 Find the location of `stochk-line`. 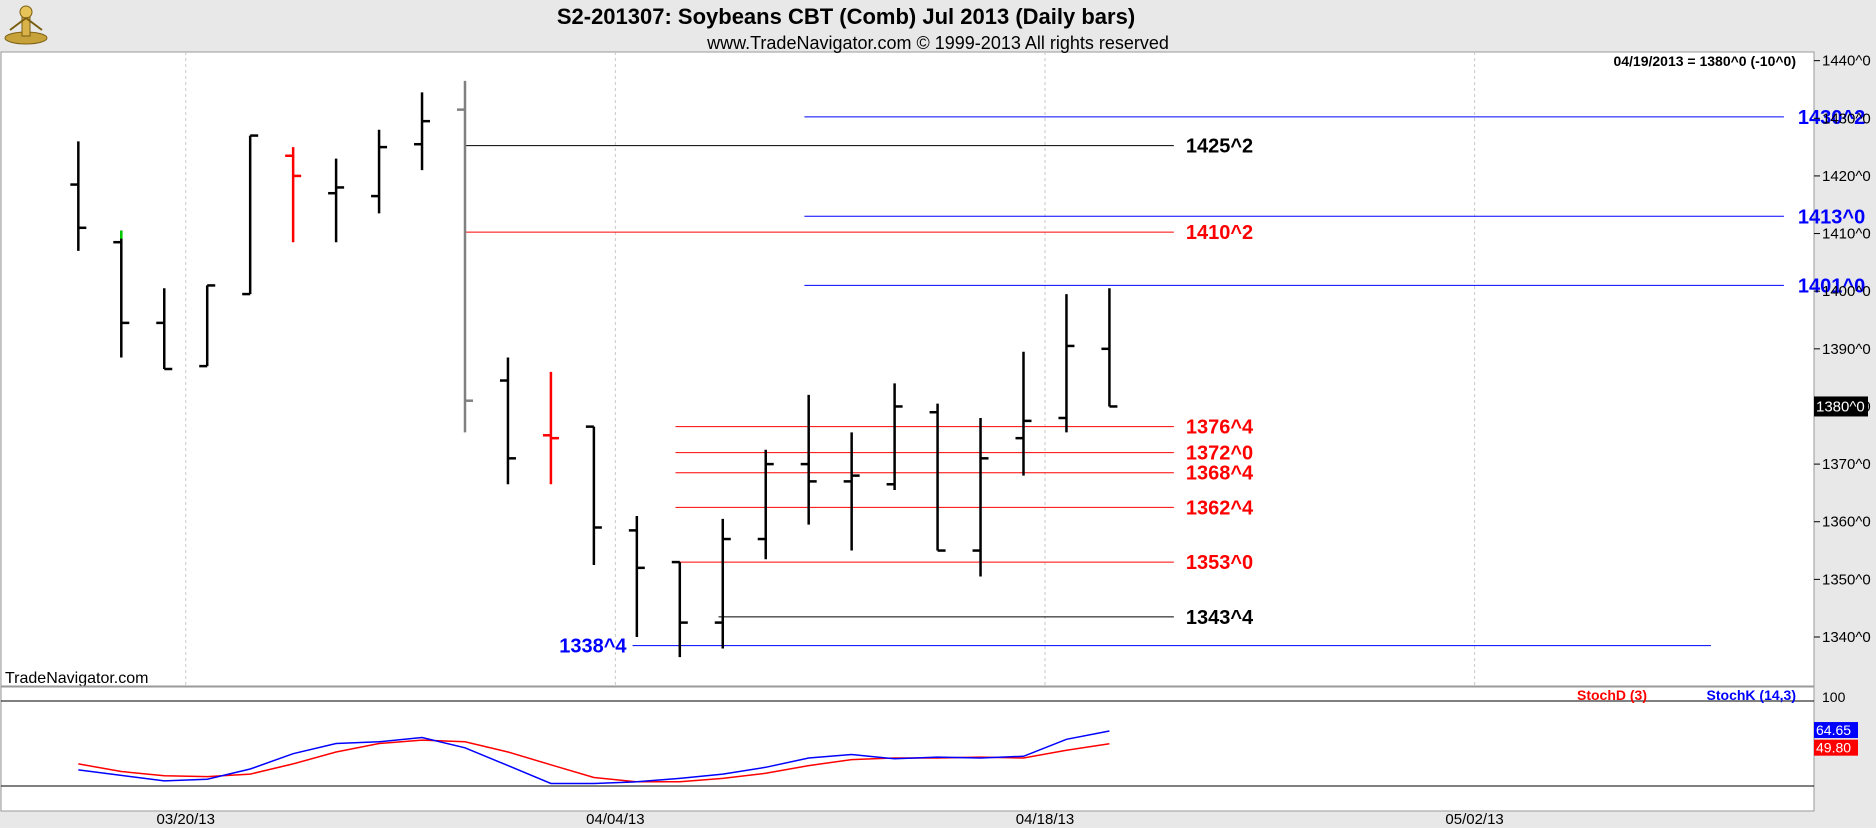

stochk-line is located at coordinates (594, 757).